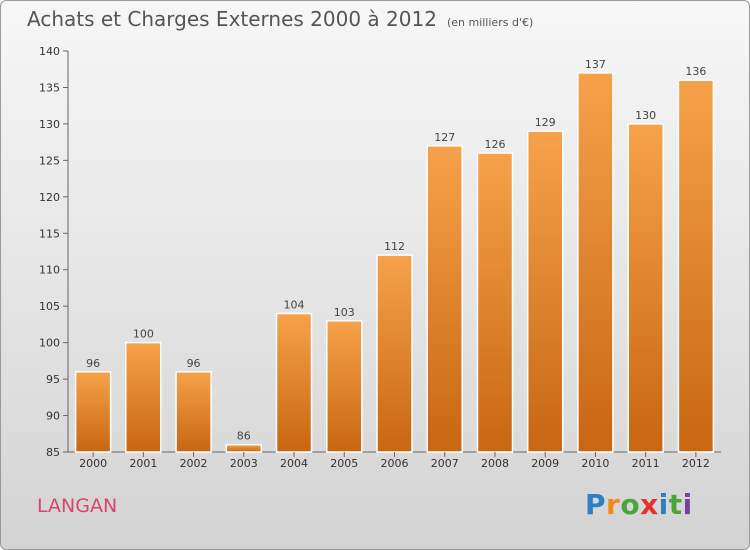 The height and width of the screenshot is (550, 750). I want to click on x-tick-label: 2006, so click(395, 463).